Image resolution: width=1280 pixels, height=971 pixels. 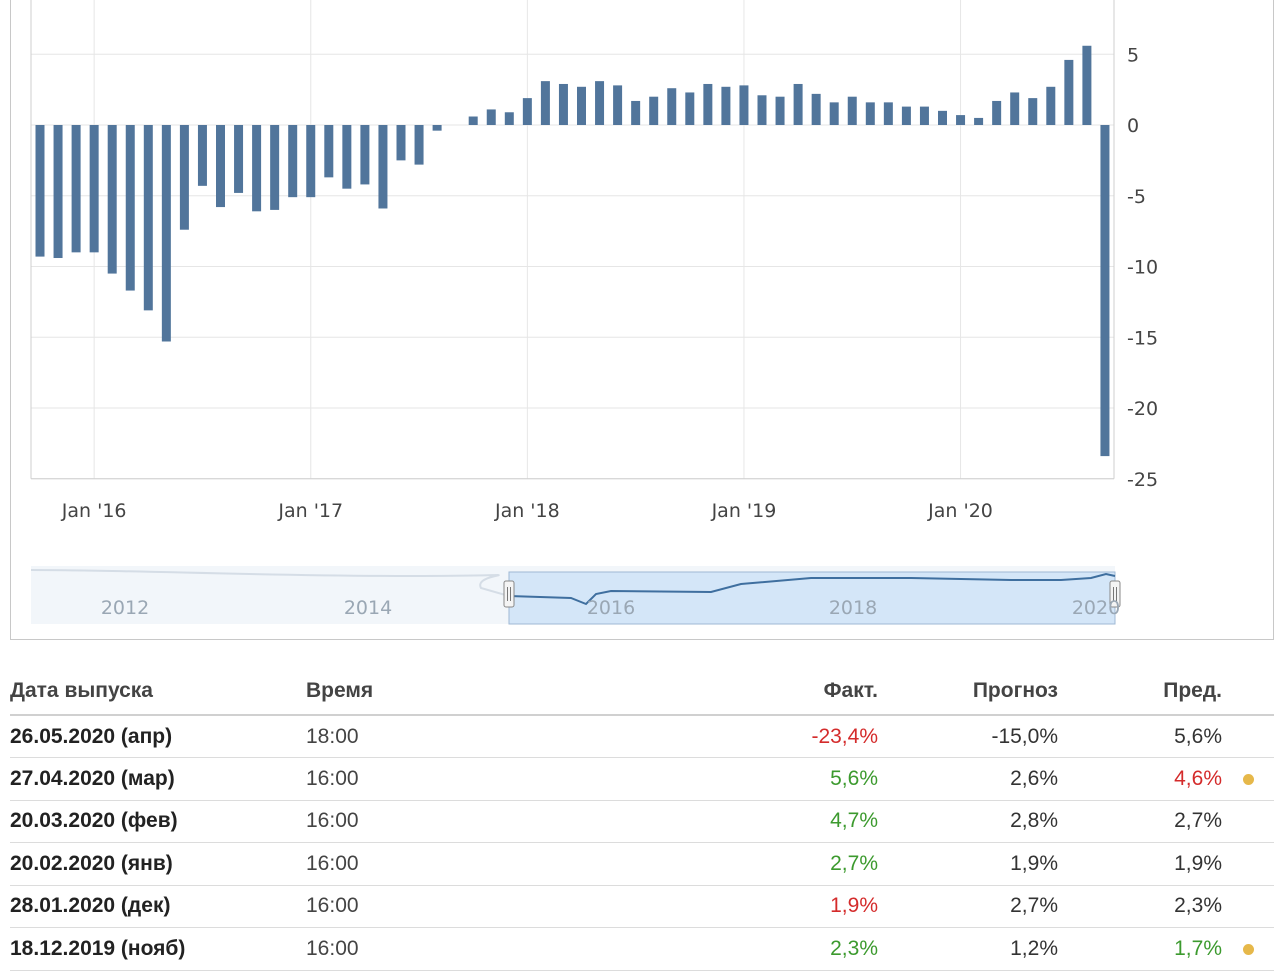 I want to click on x-tick-label: Jan '20, so click(x=960, y=511).